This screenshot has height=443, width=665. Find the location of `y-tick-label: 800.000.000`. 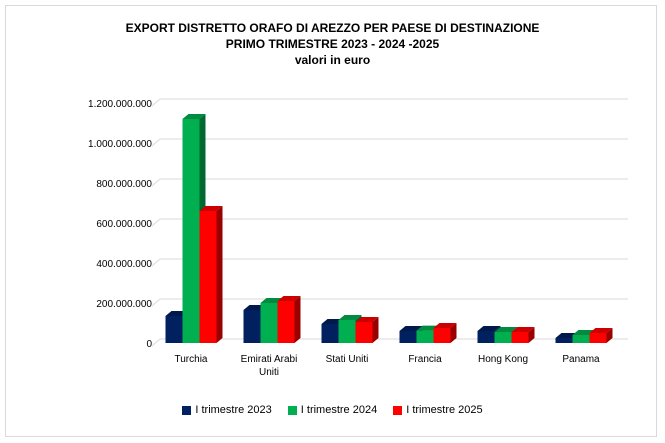

y-tick-label: 800.000.000 is located at coordinates (124, 184).